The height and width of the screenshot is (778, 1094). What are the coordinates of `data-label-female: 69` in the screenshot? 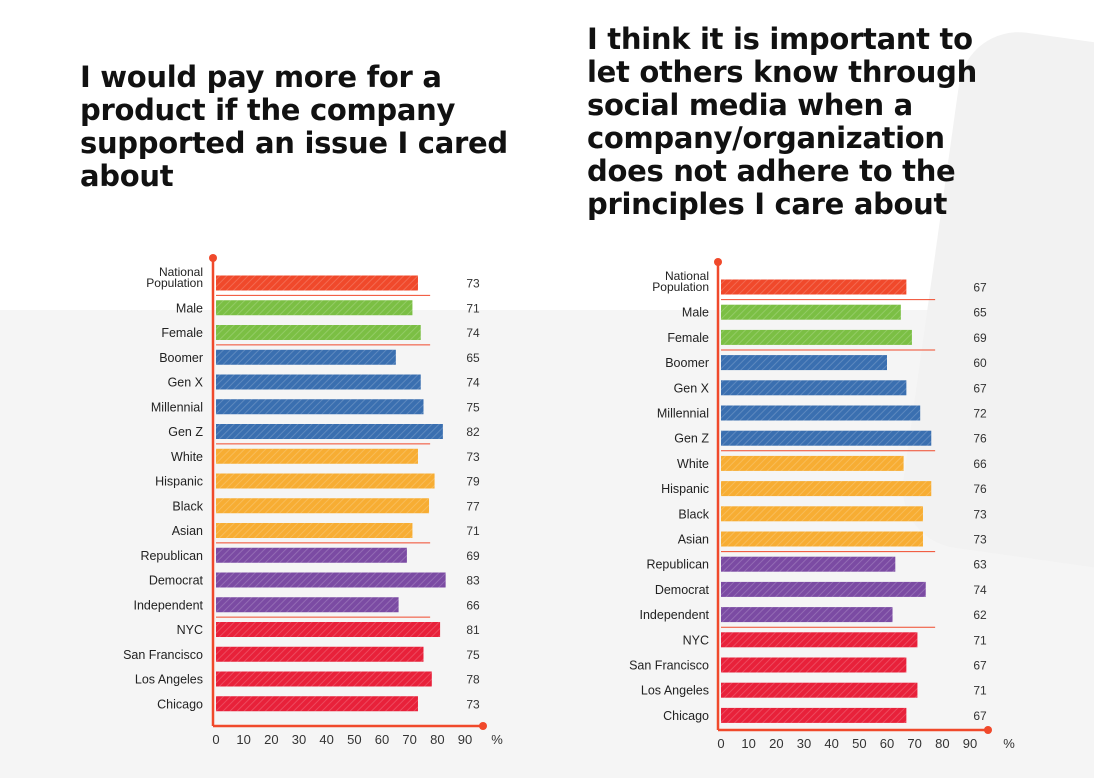 It's located at (980, 338).